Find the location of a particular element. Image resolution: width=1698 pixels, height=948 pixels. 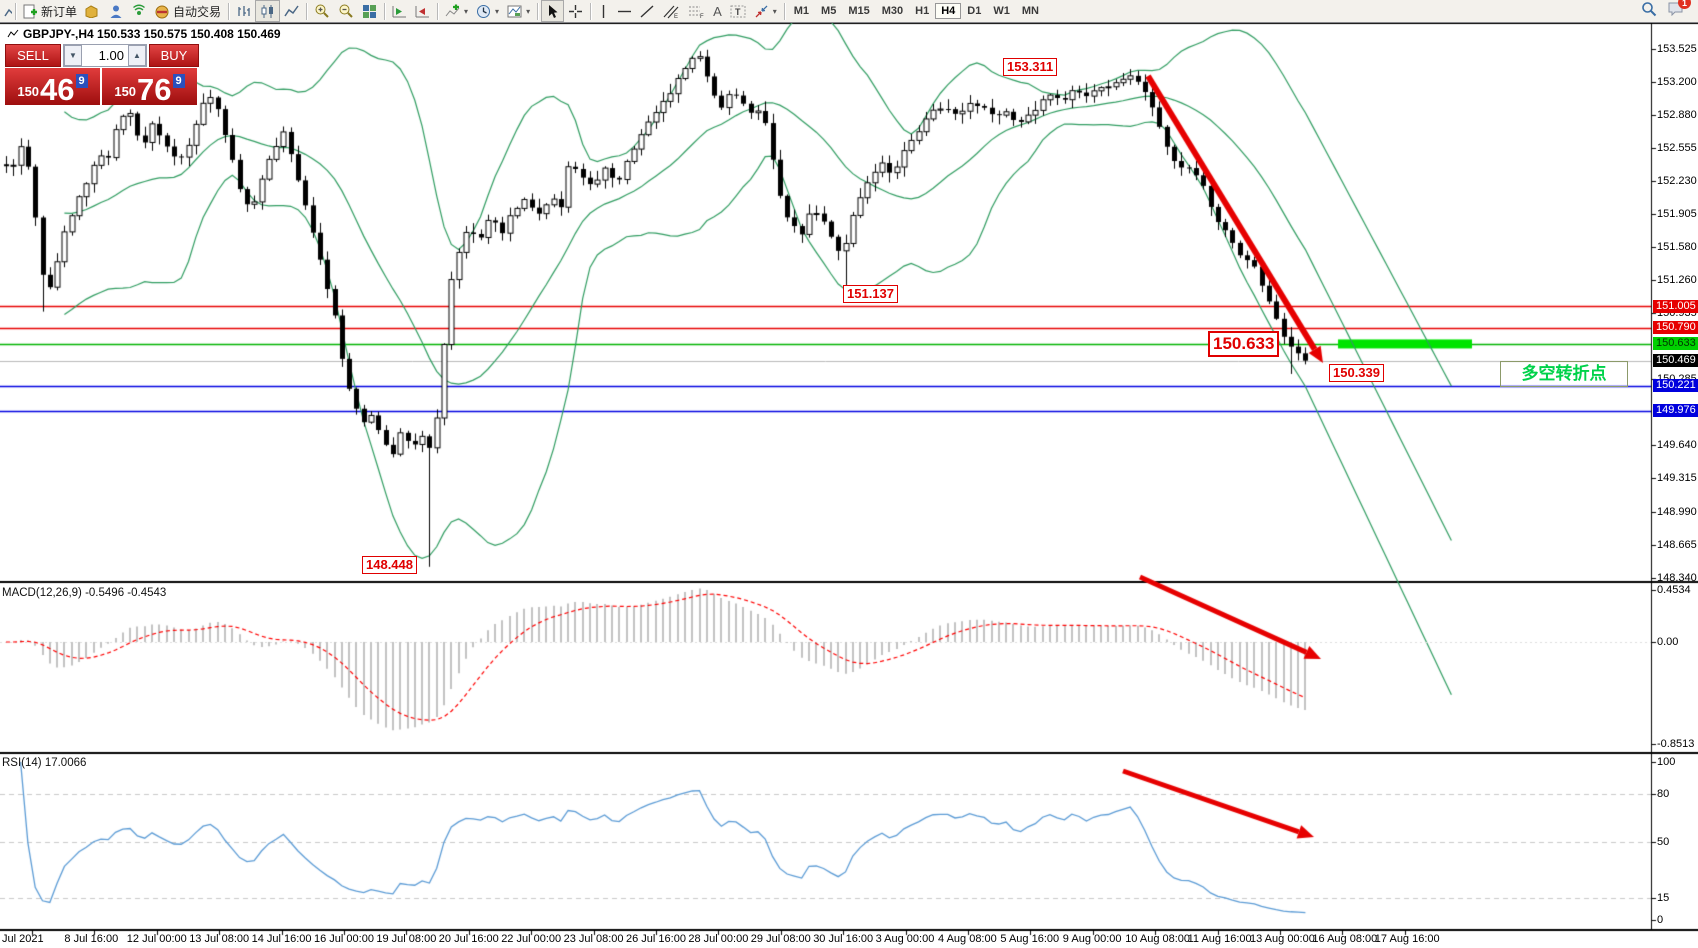

timeframe-H4: H4 is located at coordinates (948, 11).